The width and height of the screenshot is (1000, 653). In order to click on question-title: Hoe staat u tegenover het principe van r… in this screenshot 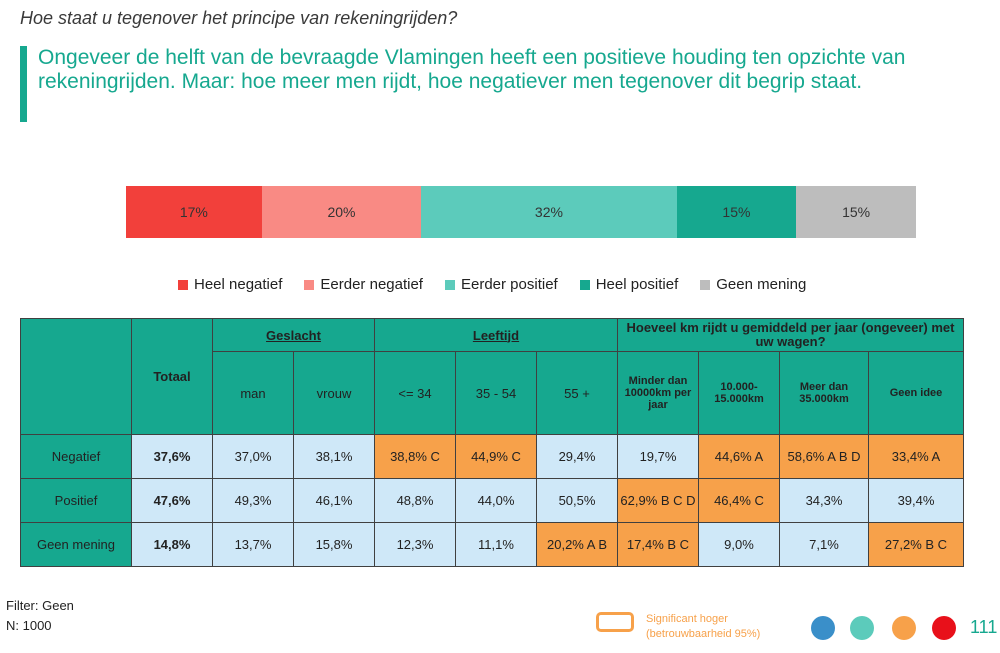, I will do `click(239, 18)`.